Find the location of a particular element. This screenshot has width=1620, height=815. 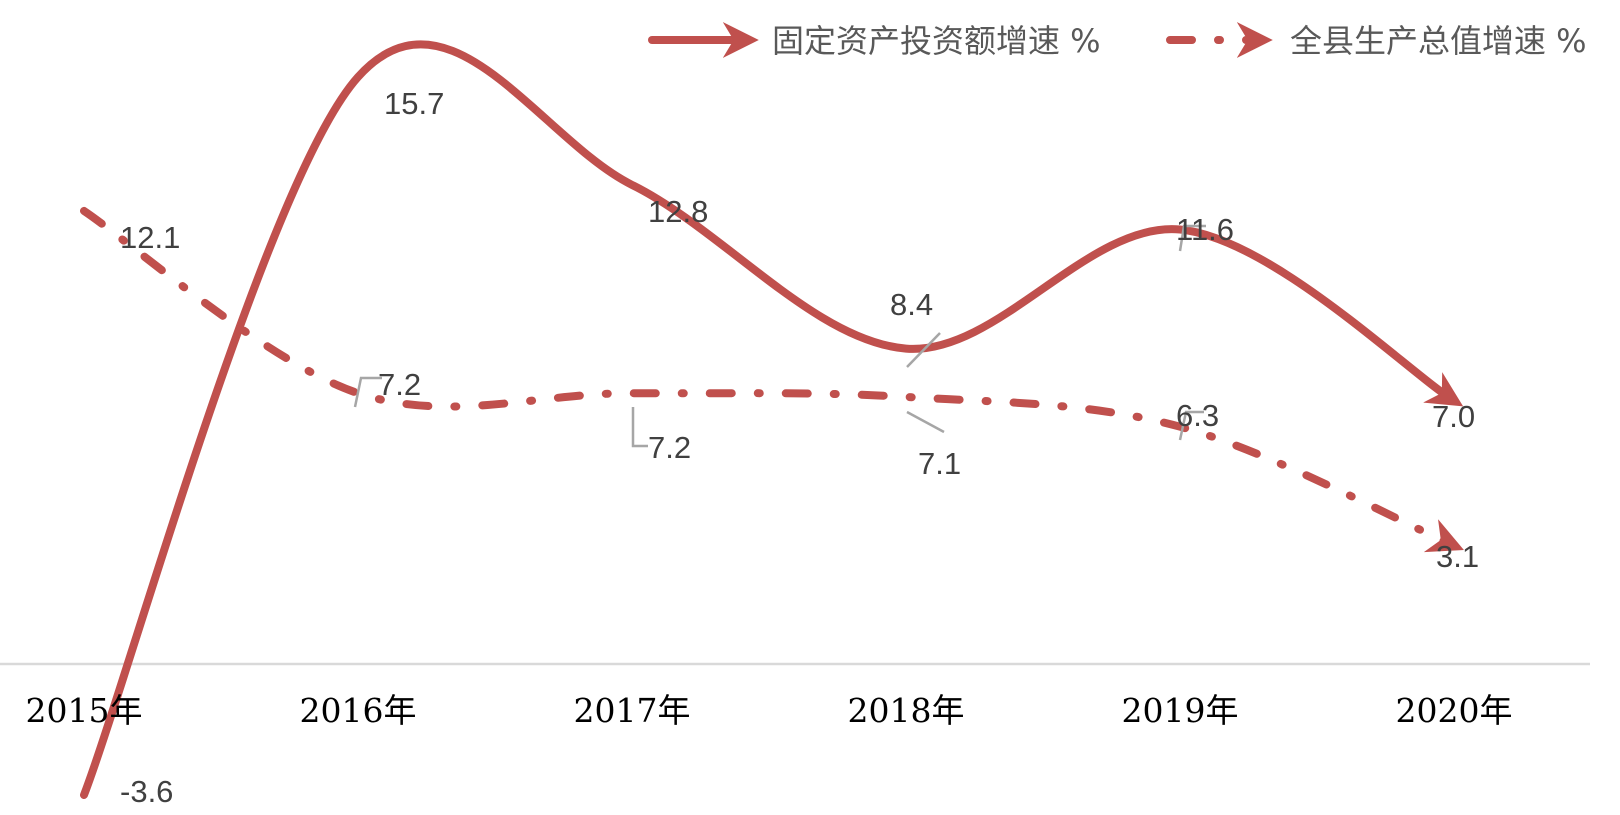

data-label-gdp: 6.3 is located at coordinates (1197, 415).